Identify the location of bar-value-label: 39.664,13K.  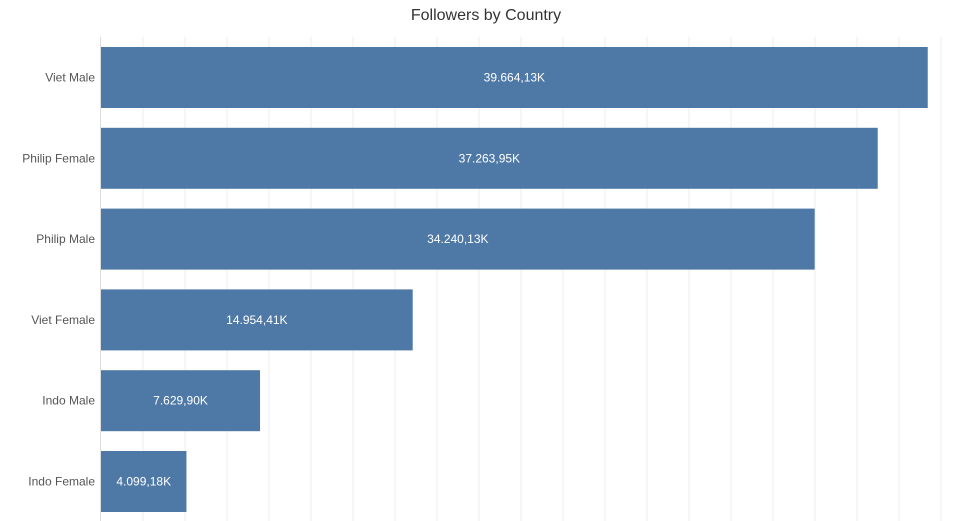
(514, 78).